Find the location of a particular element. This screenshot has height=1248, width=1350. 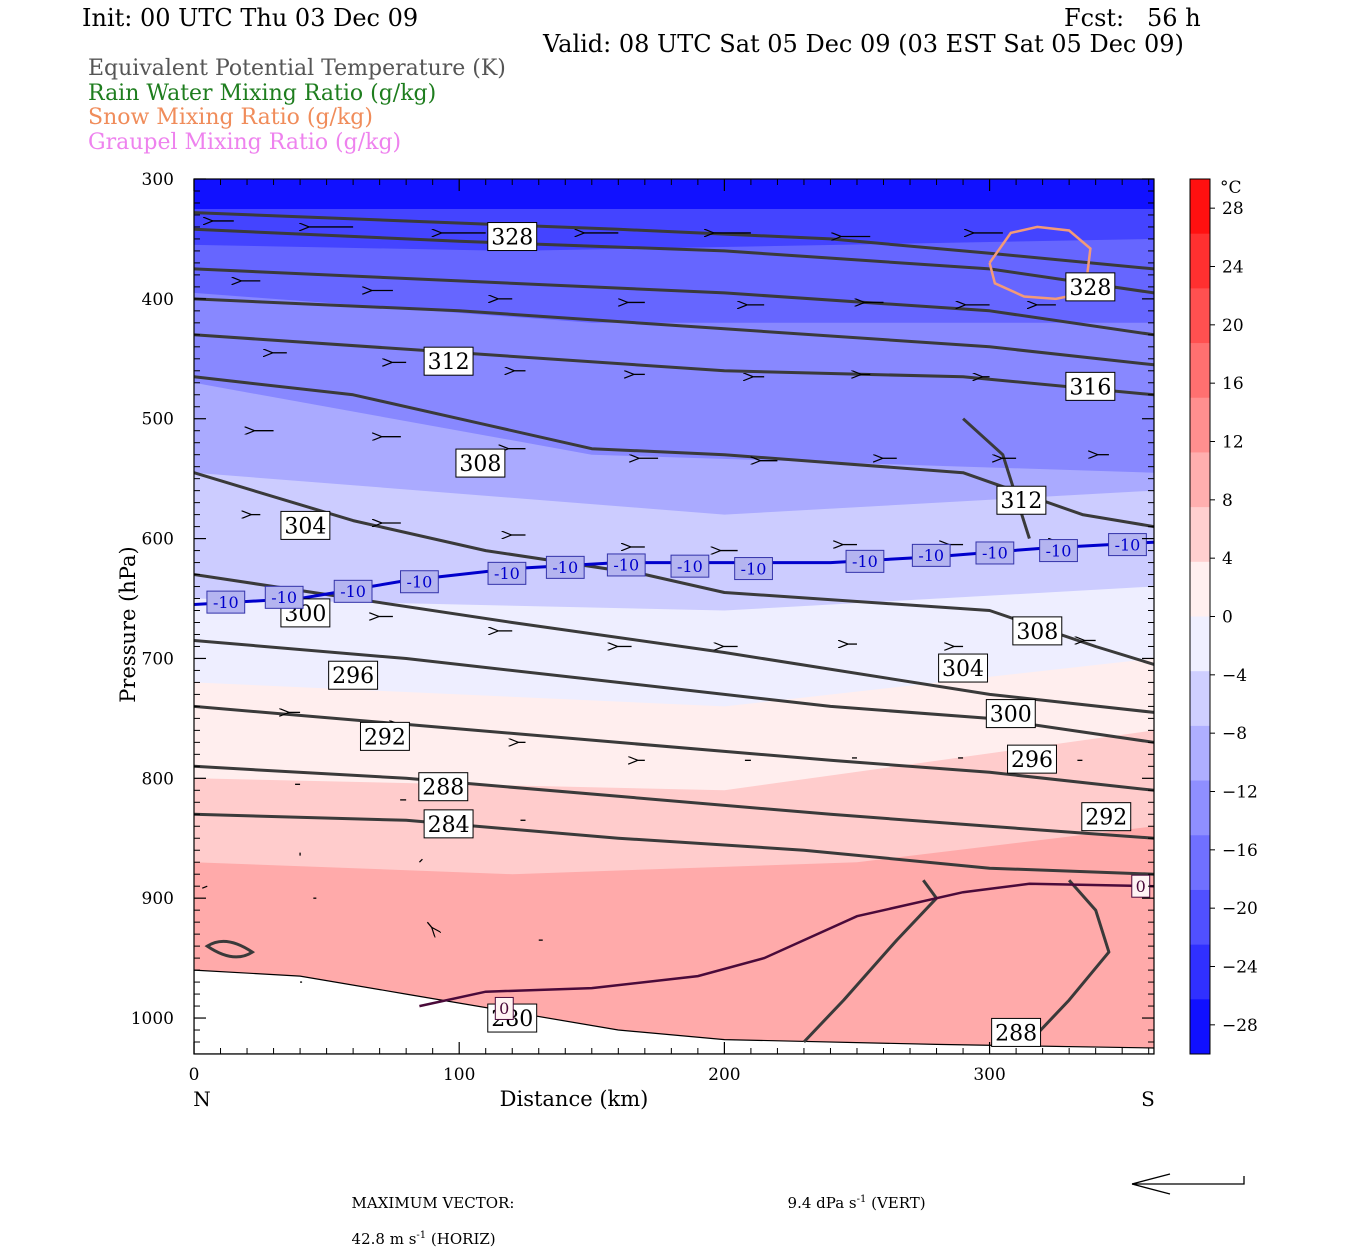

horiz-unit: (HORIZ) is located at coordinates (461, 1239).